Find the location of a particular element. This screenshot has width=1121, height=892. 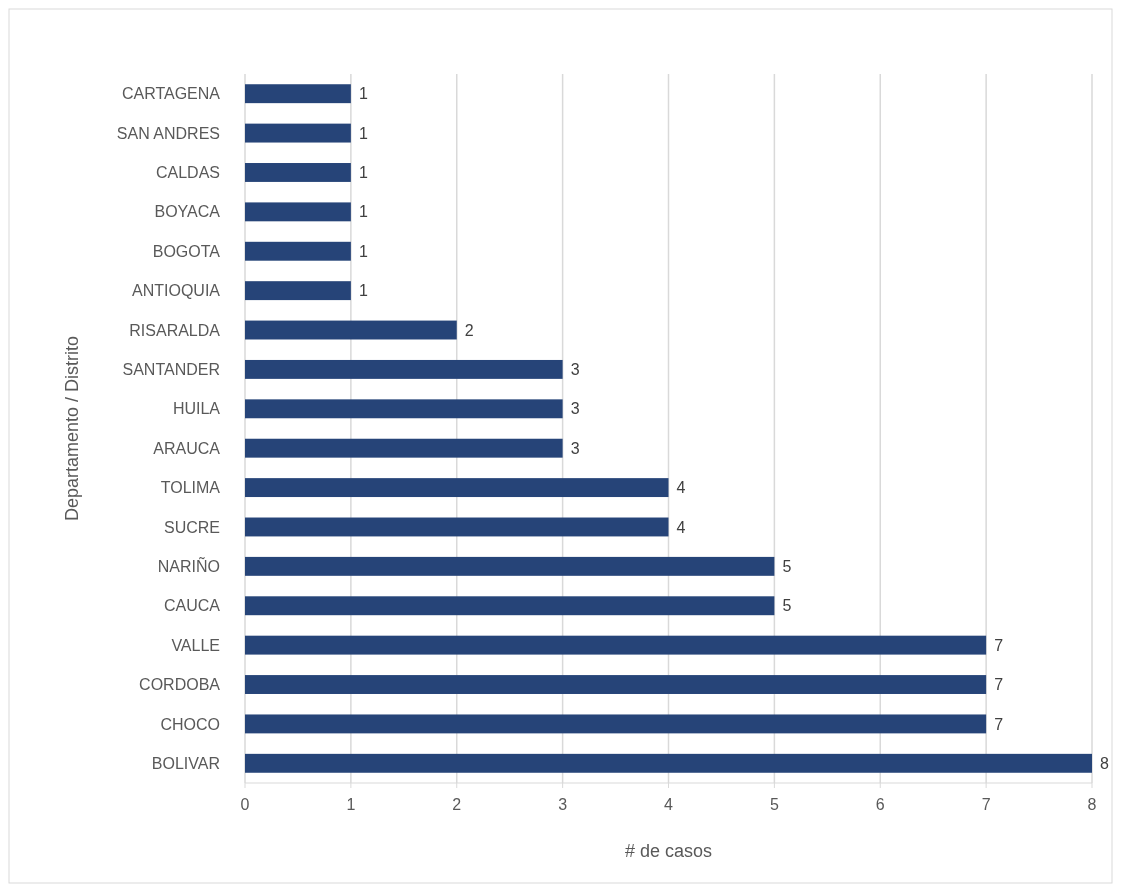

y-tick-label: CARTAGENA is located at coordinates (171, 94).